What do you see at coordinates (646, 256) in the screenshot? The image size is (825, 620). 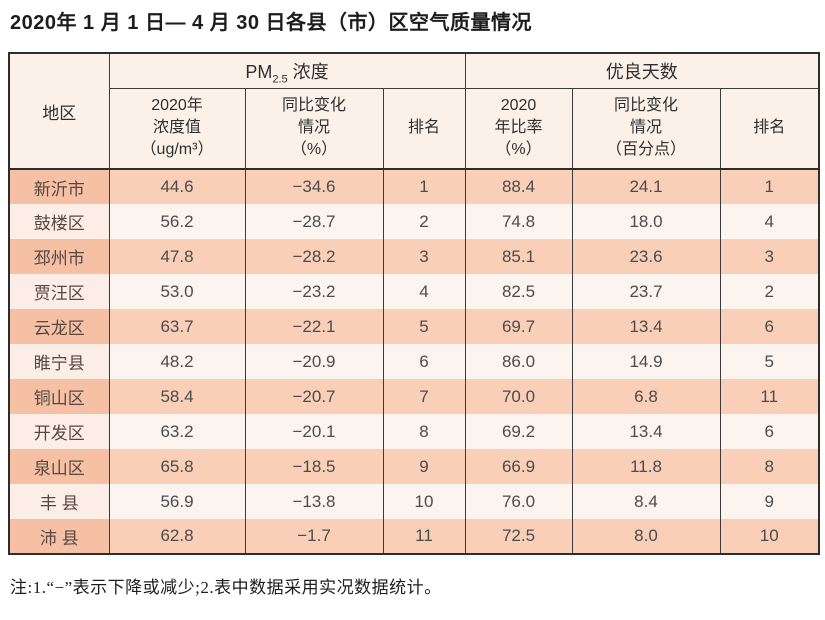 I see `good-change-cell: 23.6` at bounding box center [646, 256].